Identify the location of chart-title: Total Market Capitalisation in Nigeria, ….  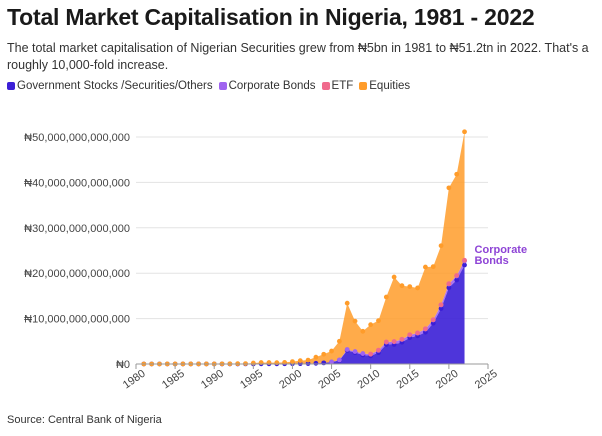
(271, 17).